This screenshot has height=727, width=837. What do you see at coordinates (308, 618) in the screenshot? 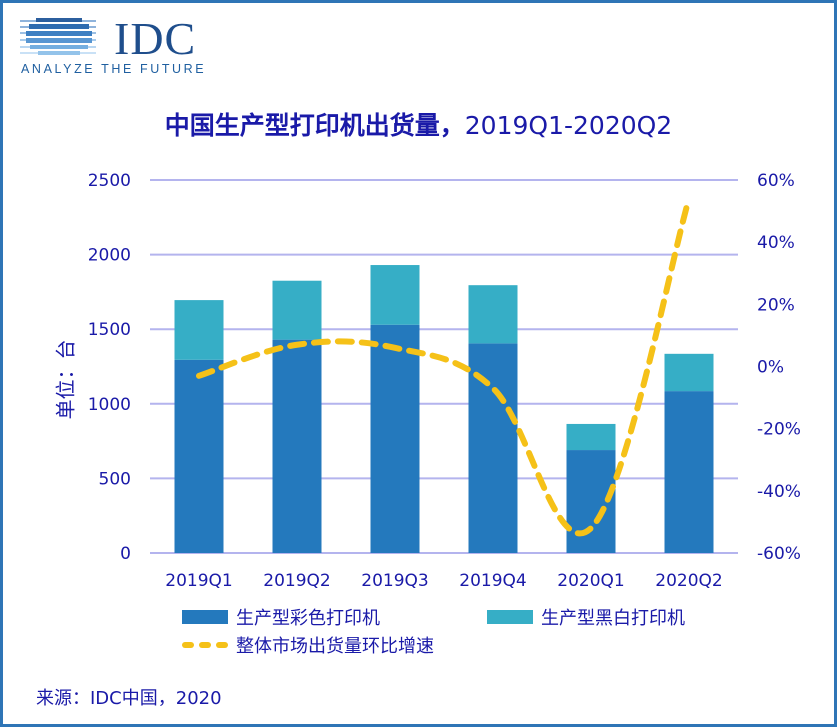
I see `legend-label: 生产型彩色打印机` at bounding box center [308, 618].